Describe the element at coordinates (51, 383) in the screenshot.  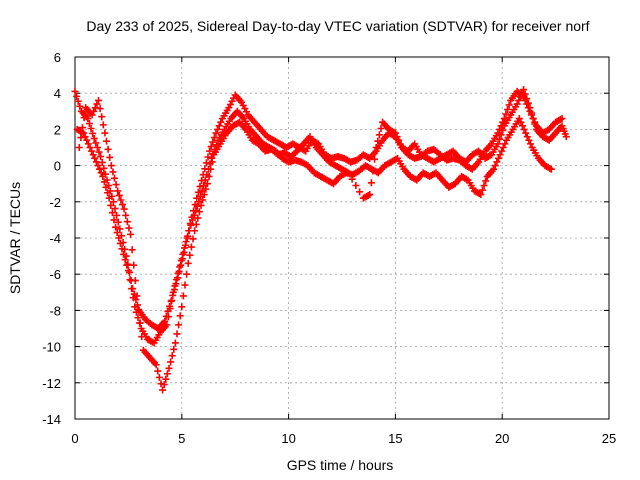
I see `y-tick-label: -12` at that location.